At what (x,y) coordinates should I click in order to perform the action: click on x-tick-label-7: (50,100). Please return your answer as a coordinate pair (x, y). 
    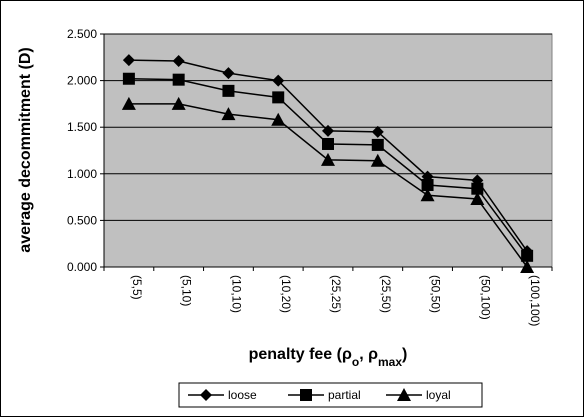
    Looking at the image, I should click on (485, 297).